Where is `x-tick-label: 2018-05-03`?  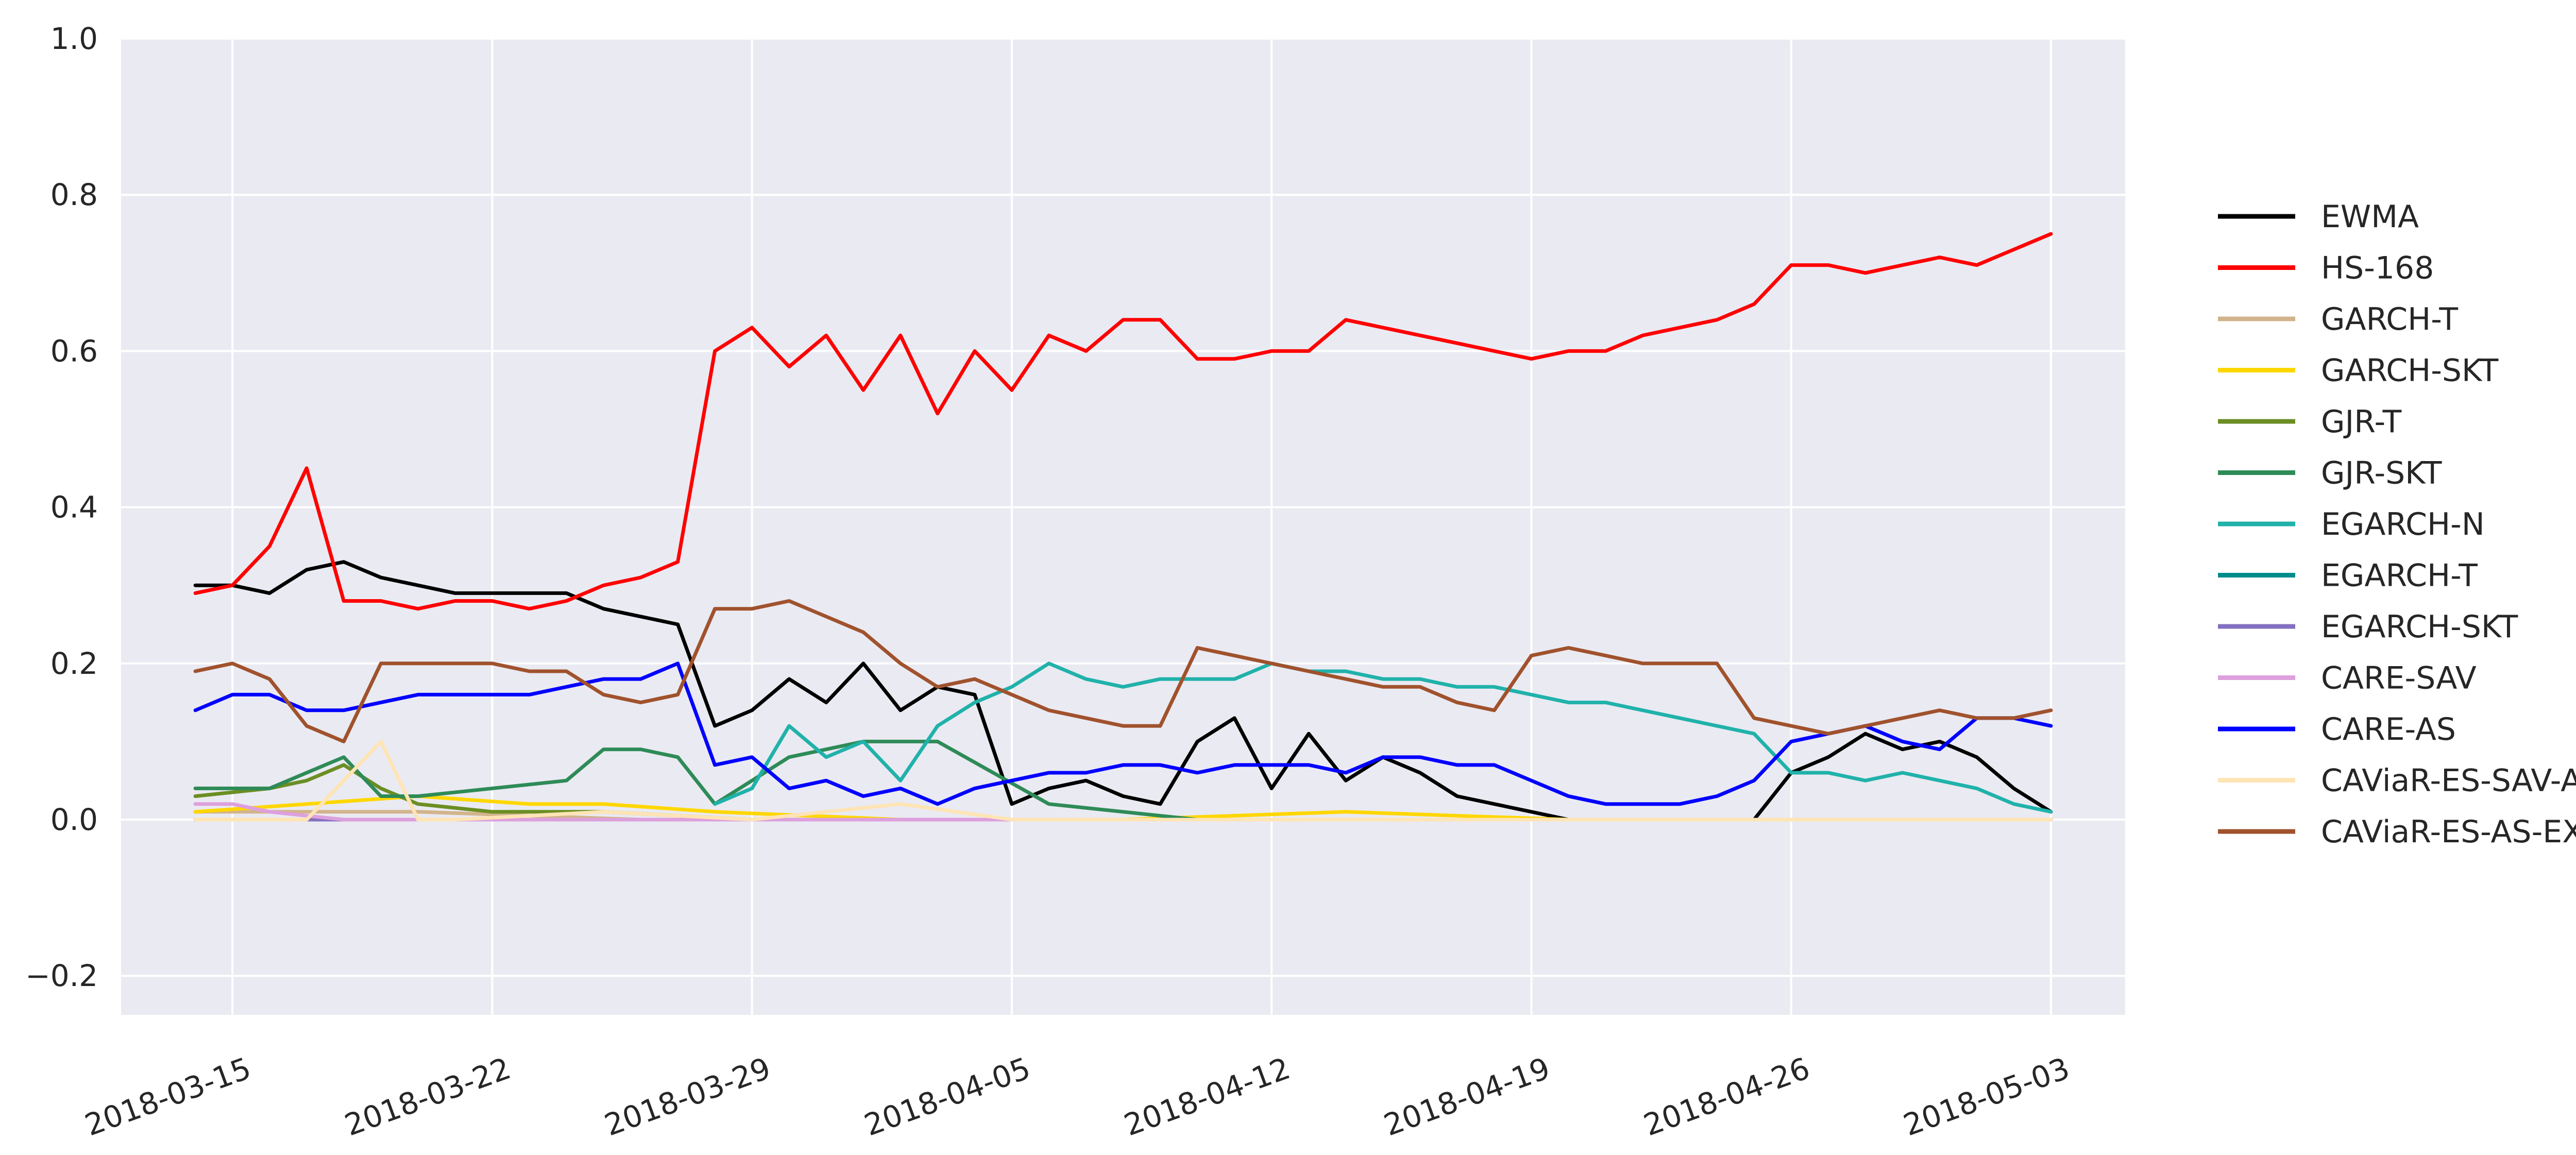 x-tick-label: 2018-05-03 is located at coordinates (1986, 1096).